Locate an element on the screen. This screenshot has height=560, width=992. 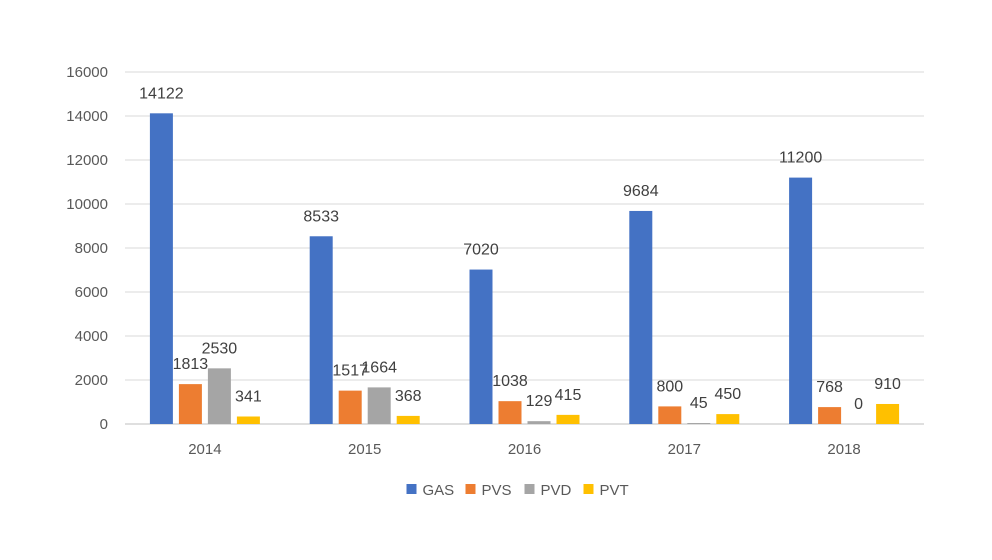
x-tick-label: 2015 is located at coordinates (364, 449).